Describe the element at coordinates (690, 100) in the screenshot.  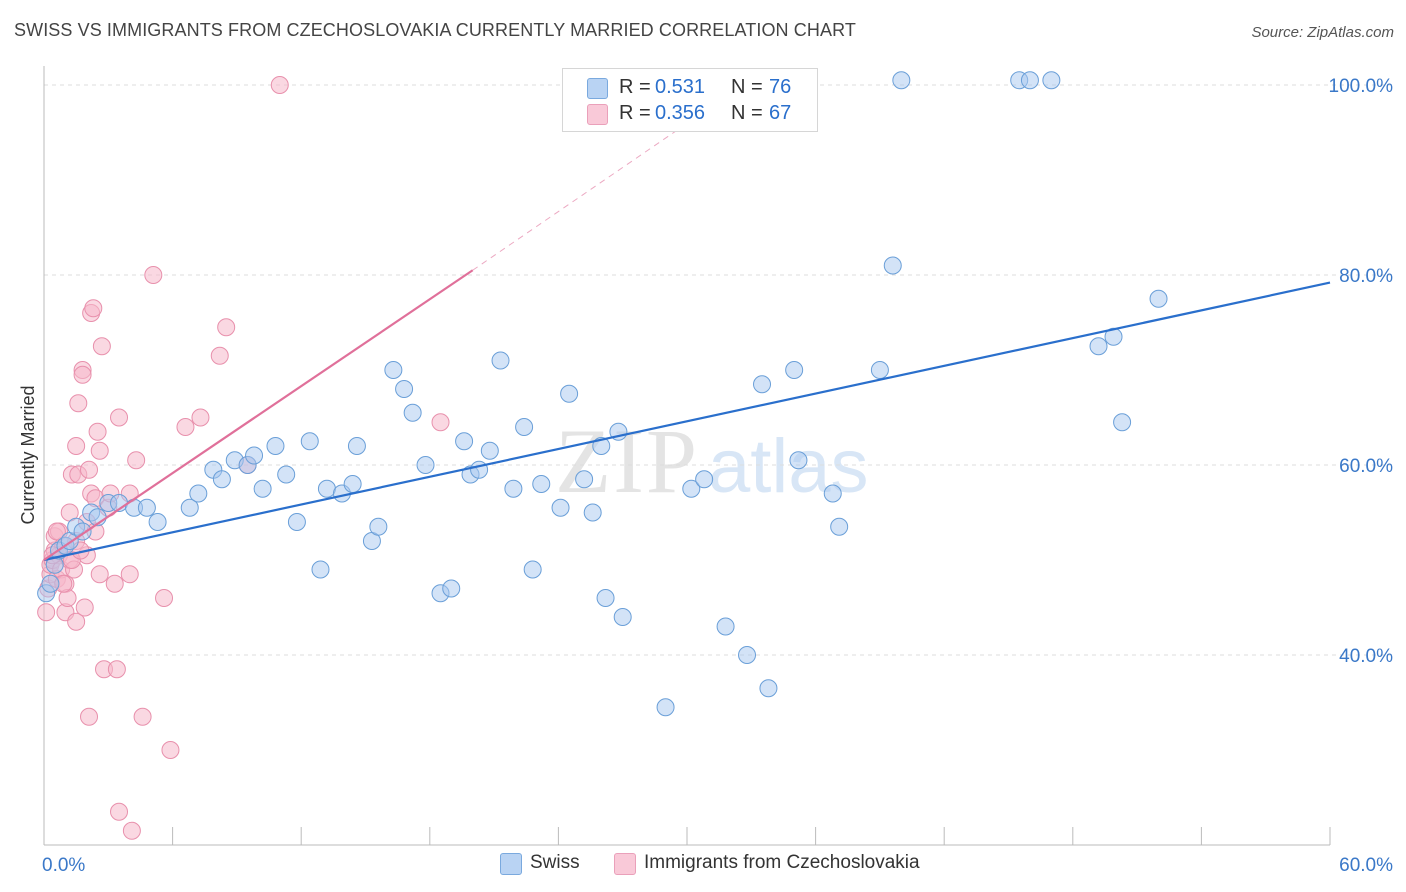
I see `stats-legend: R = 0.531 N = 76 R = 0.356 N = 67` at that location.